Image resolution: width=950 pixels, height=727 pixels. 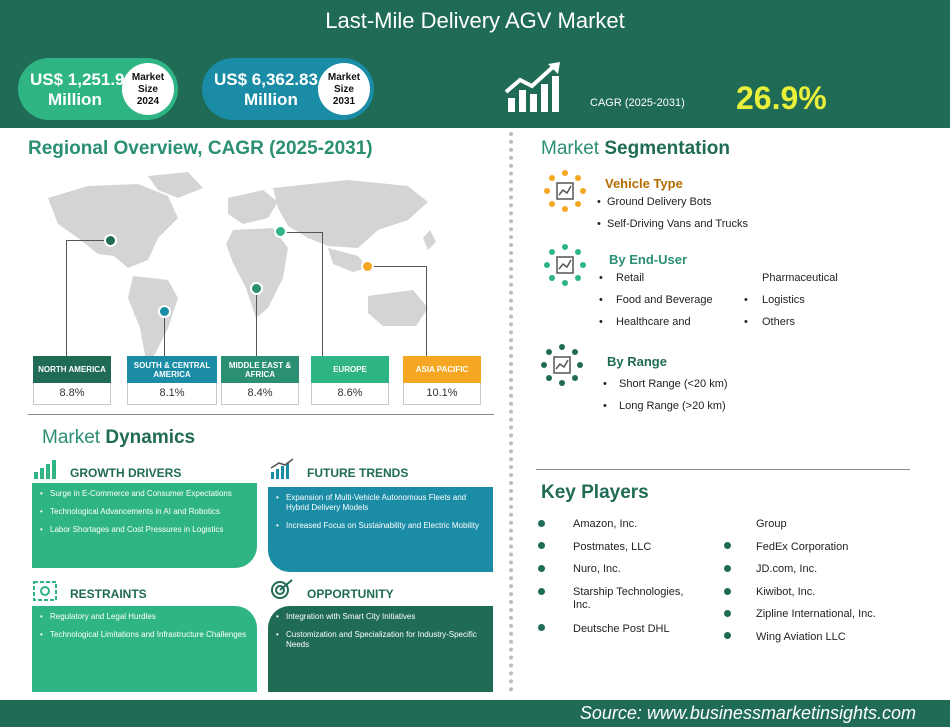 What do you see at coordinates (605, 524) in the screenshot?
I see `key-player: Amazon, Inc.` at bounding box center [605, 524].